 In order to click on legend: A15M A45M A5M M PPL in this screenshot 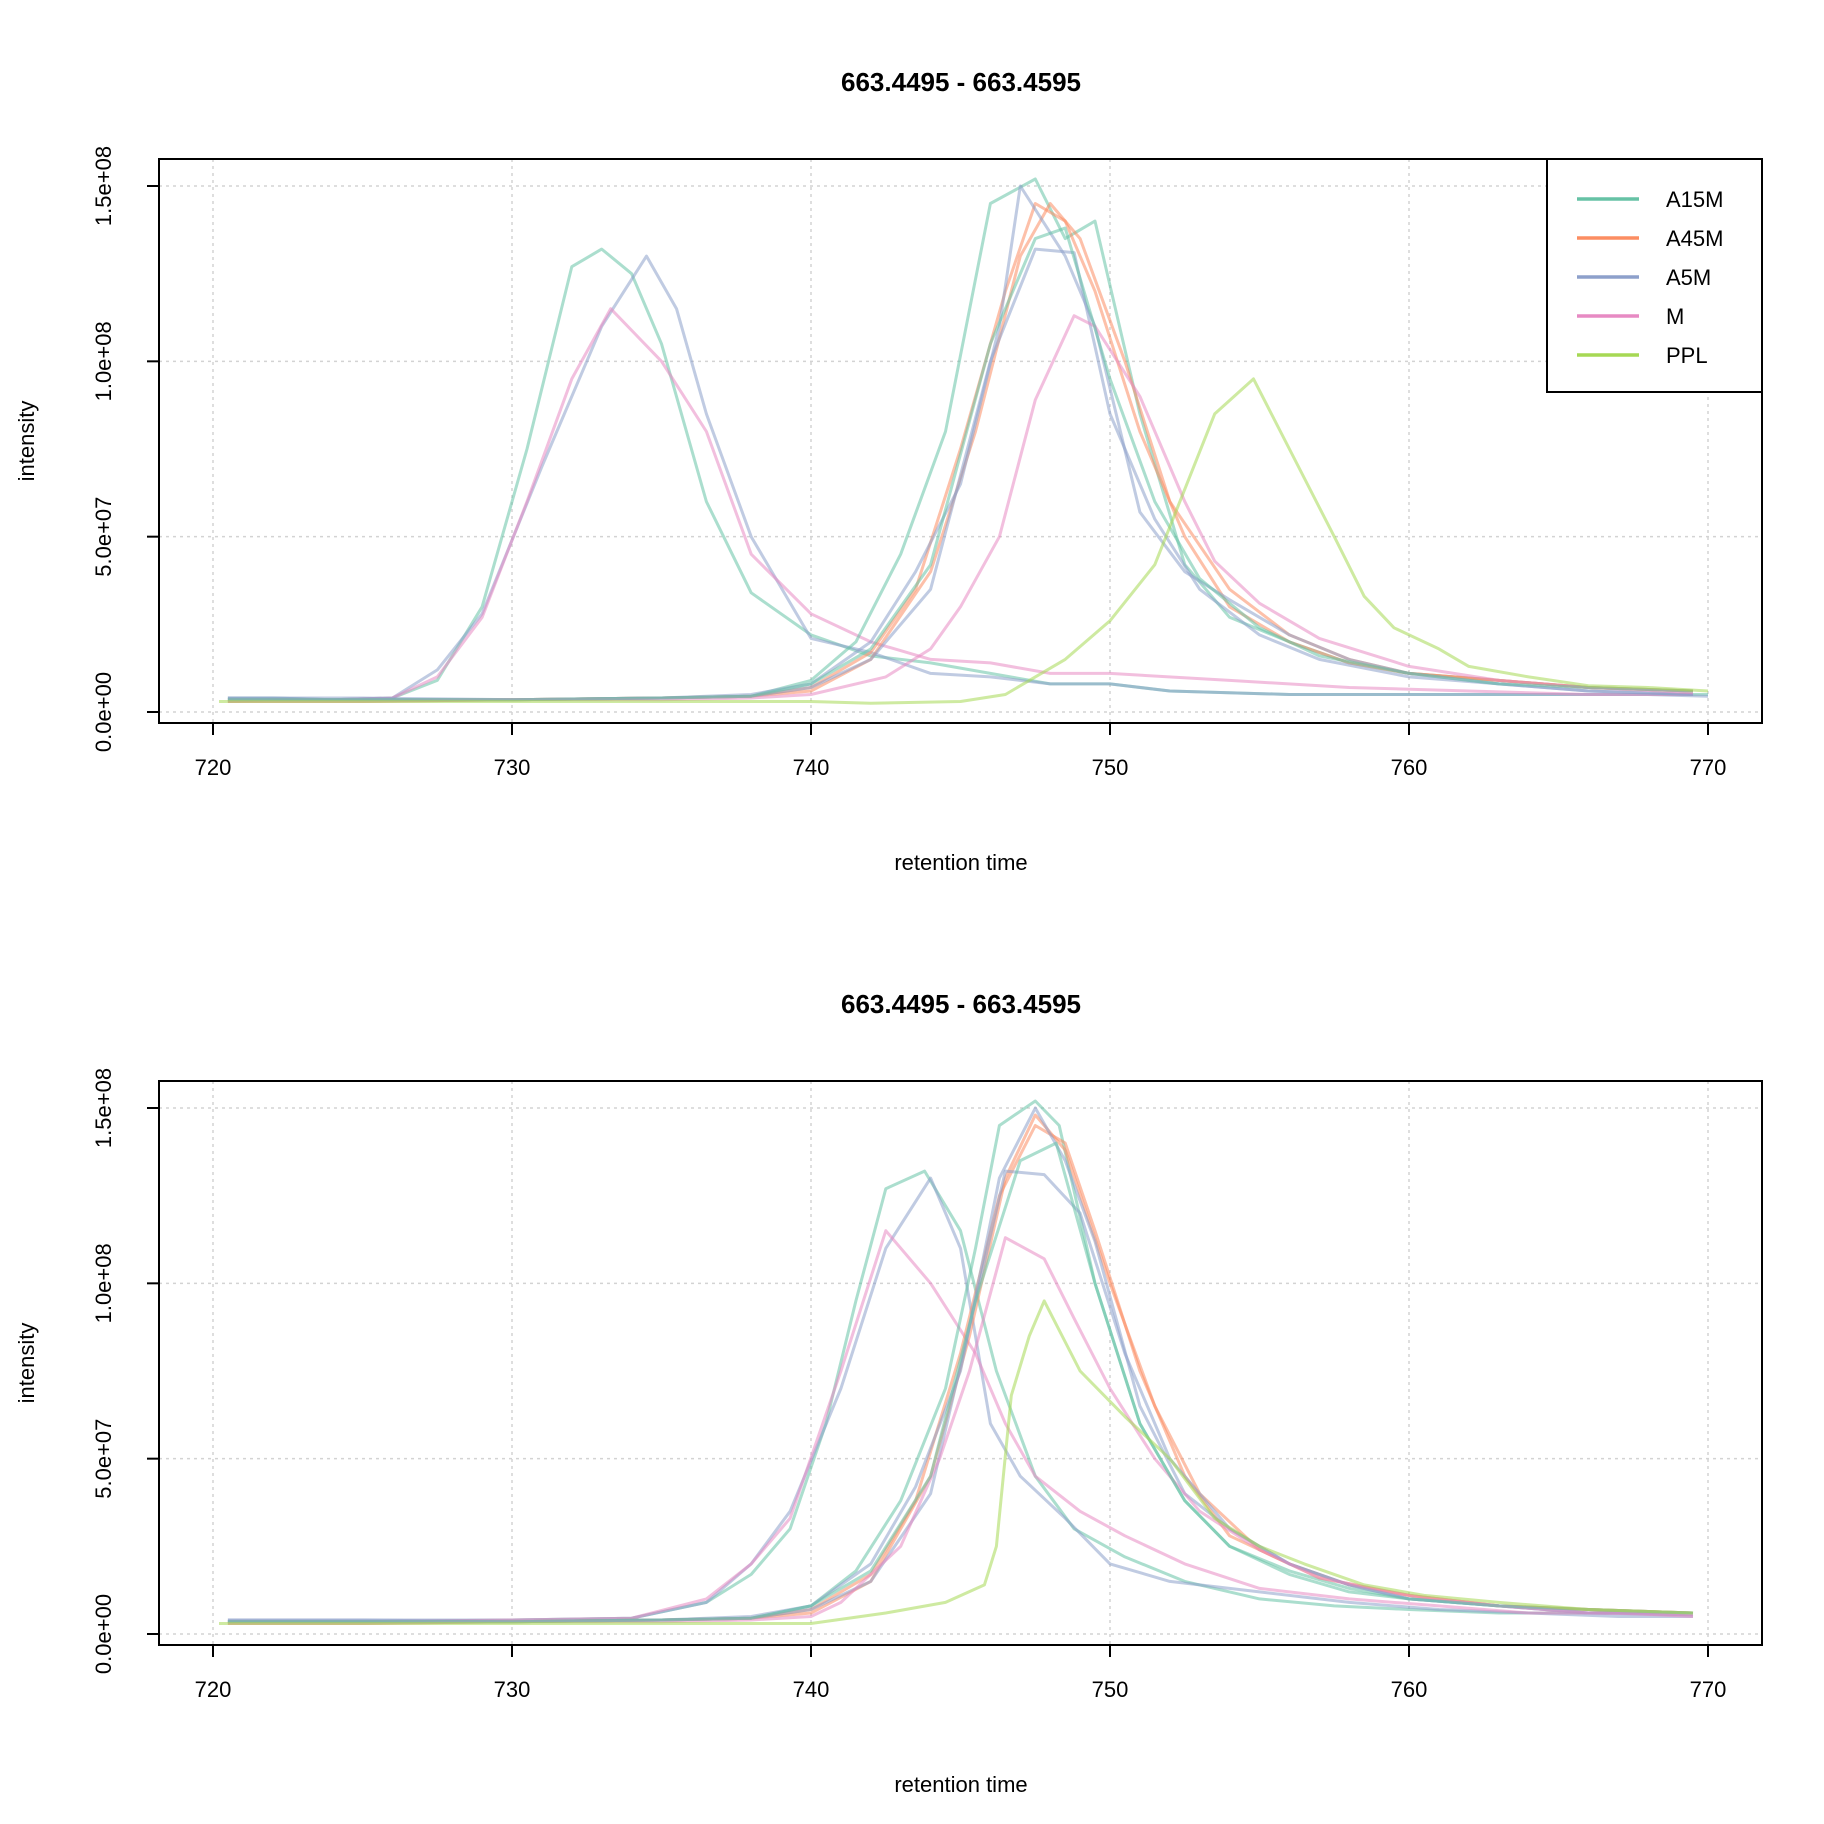, I will do `click(1654, 275)`.